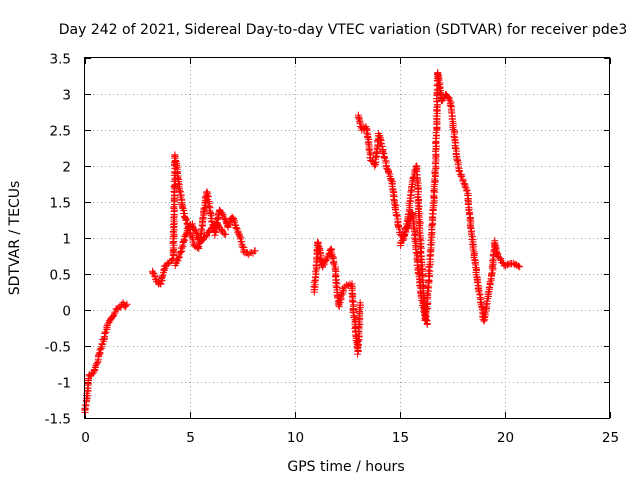  Describe the element at coordinates (400, 438) in the screenshot. I see `x-tick-label: 15` at that location.